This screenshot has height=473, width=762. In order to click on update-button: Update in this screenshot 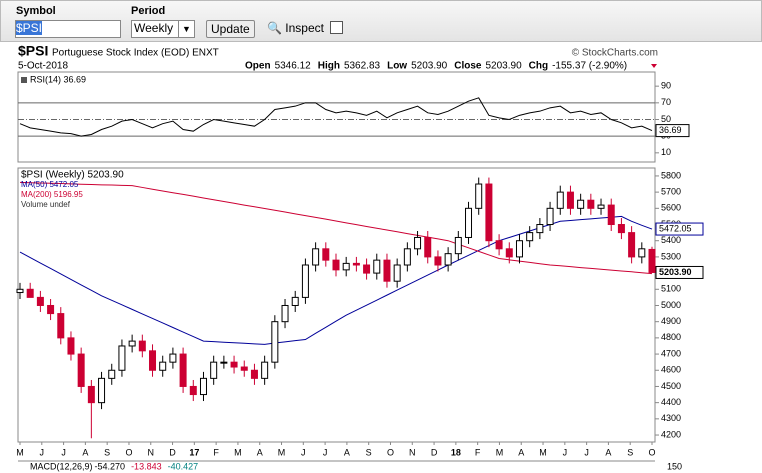, I will do `click(230, 29)`.